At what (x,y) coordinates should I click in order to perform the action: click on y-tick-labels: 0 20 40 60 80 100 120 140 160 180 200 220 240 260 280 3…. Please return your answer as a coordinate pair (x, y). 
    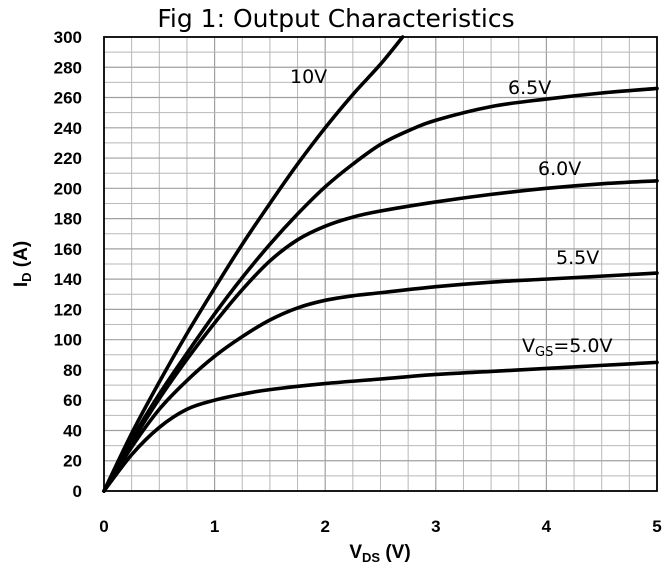
    Looking at the image, I should click on (68, 264).